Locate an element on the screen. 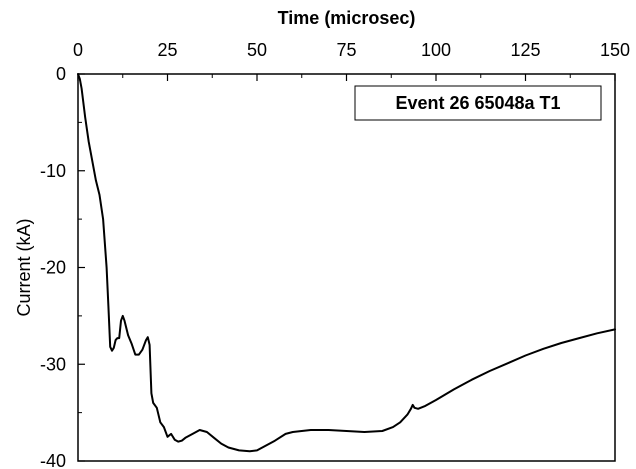  x-axis-ticks: 0 25 50 75 100 125 150 is located at coordinates (351, 60).